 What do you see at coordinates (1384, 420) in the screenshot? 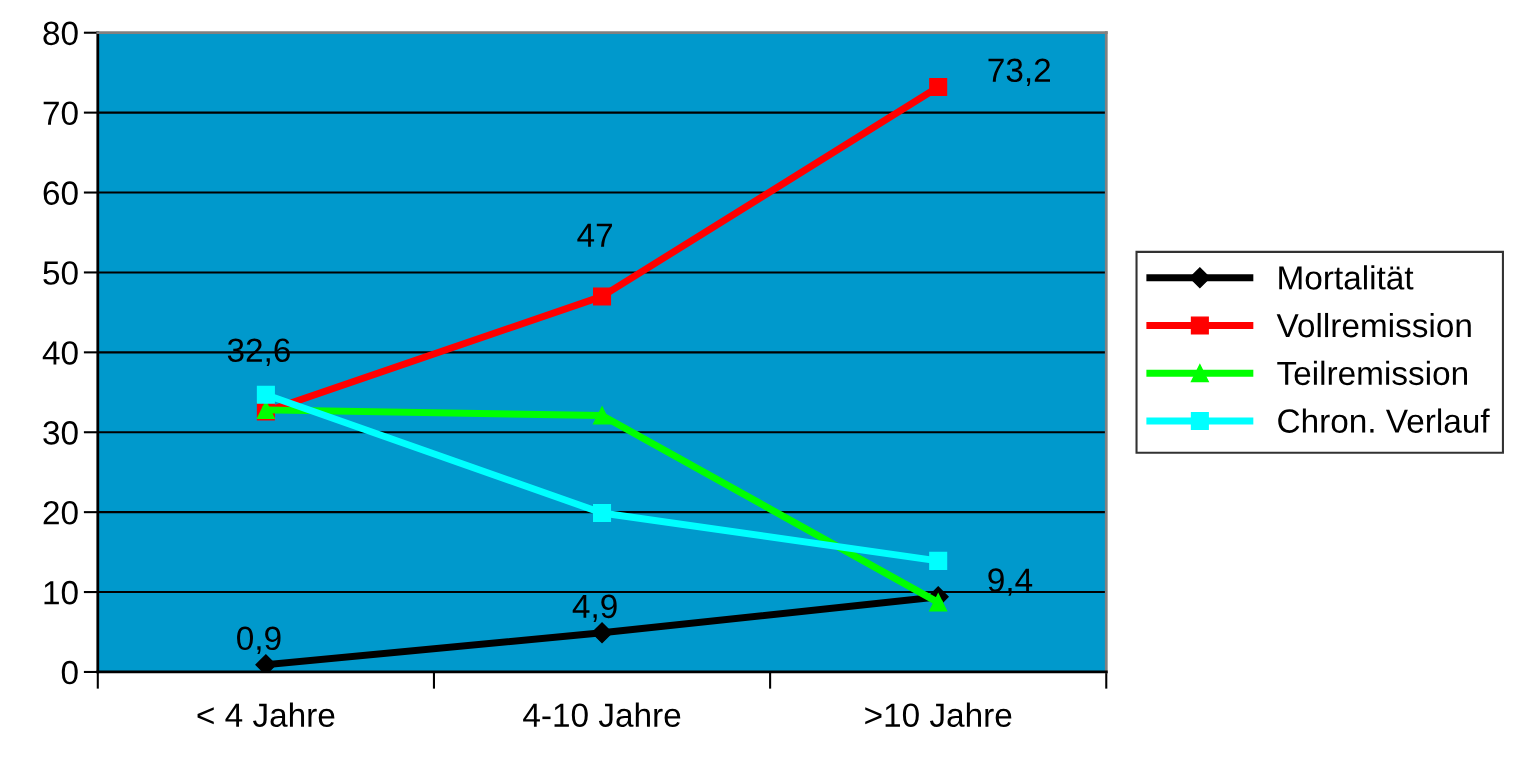
I see `legend-label: Chron. Verlauf` at bounding box center [1384, 420].